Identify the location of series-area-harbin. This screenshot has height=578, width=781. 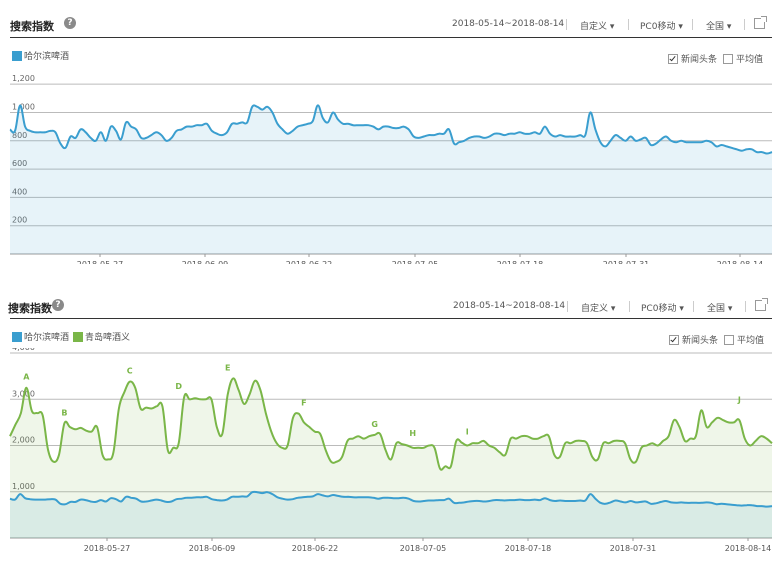
(391, 514).